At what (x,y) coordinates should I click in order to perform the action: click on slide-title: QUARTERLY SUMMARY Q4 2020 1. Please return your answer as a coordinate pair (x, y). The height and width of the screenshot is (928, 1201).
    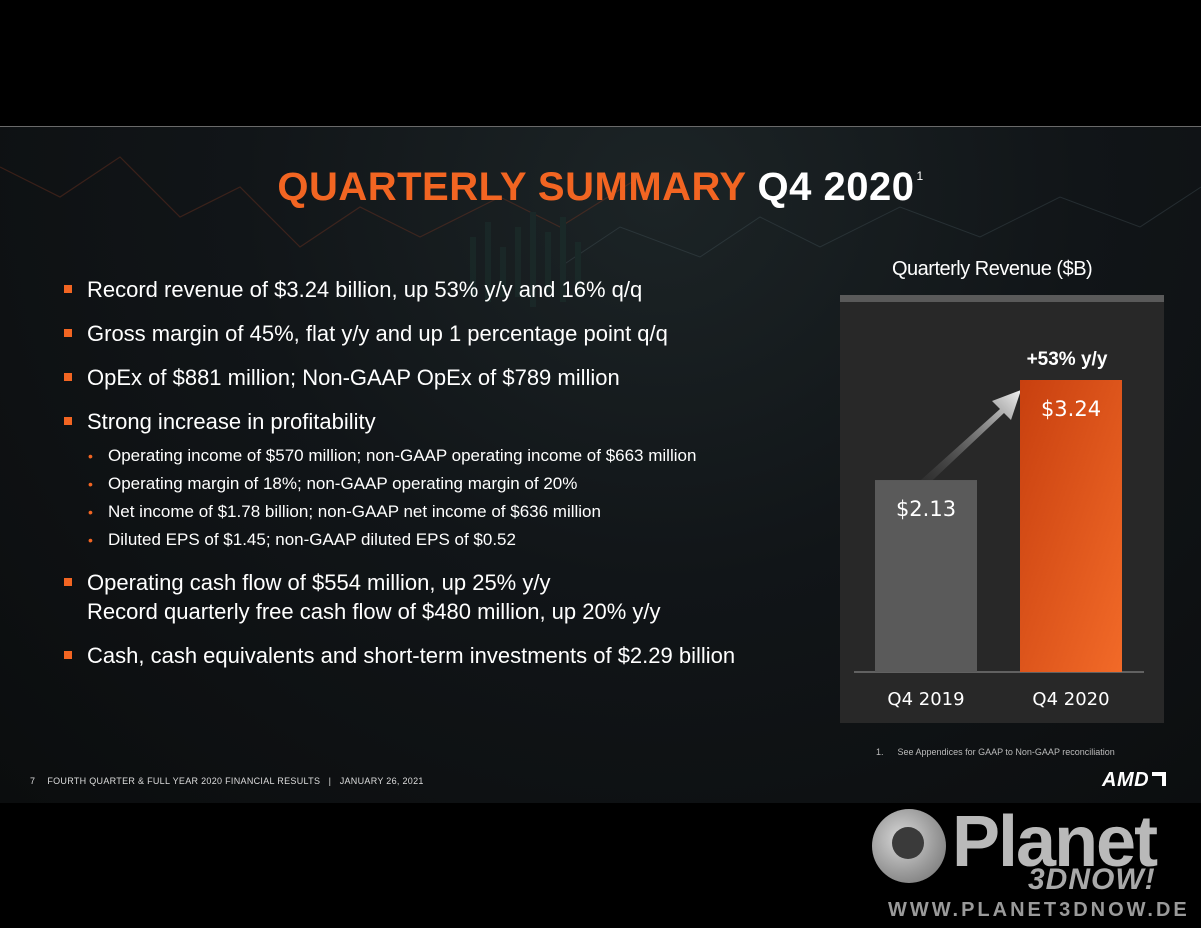
    Looking at the image, I should click on (600, 187).